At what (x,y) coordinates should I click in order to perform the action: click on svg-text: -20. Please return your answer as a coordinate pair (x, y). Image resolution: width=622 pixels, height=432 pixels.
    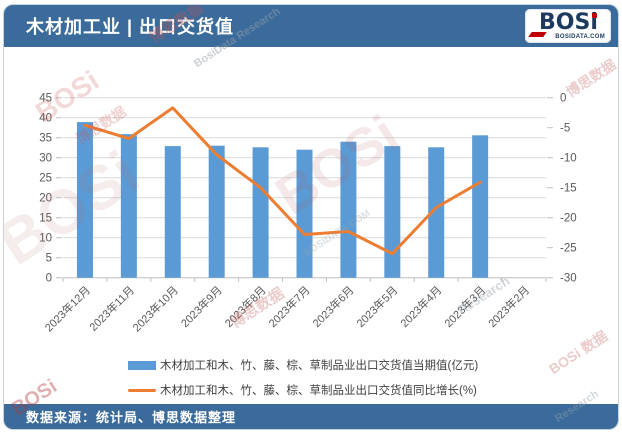
    Looking at the image, I should click on (568, 219).